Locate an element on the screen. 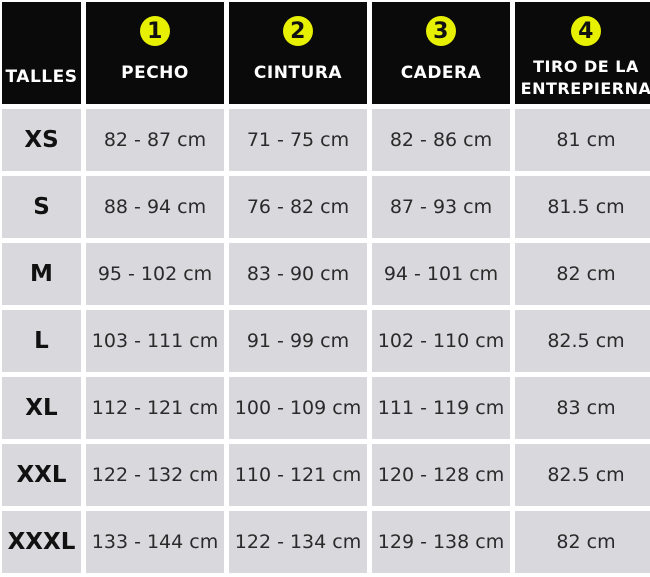 Image resolution: width=650 pixels, height=577 pixels. header-tiro-label: TIRO DE LA ENTREPIERNA is located at coordinates (585, 77).